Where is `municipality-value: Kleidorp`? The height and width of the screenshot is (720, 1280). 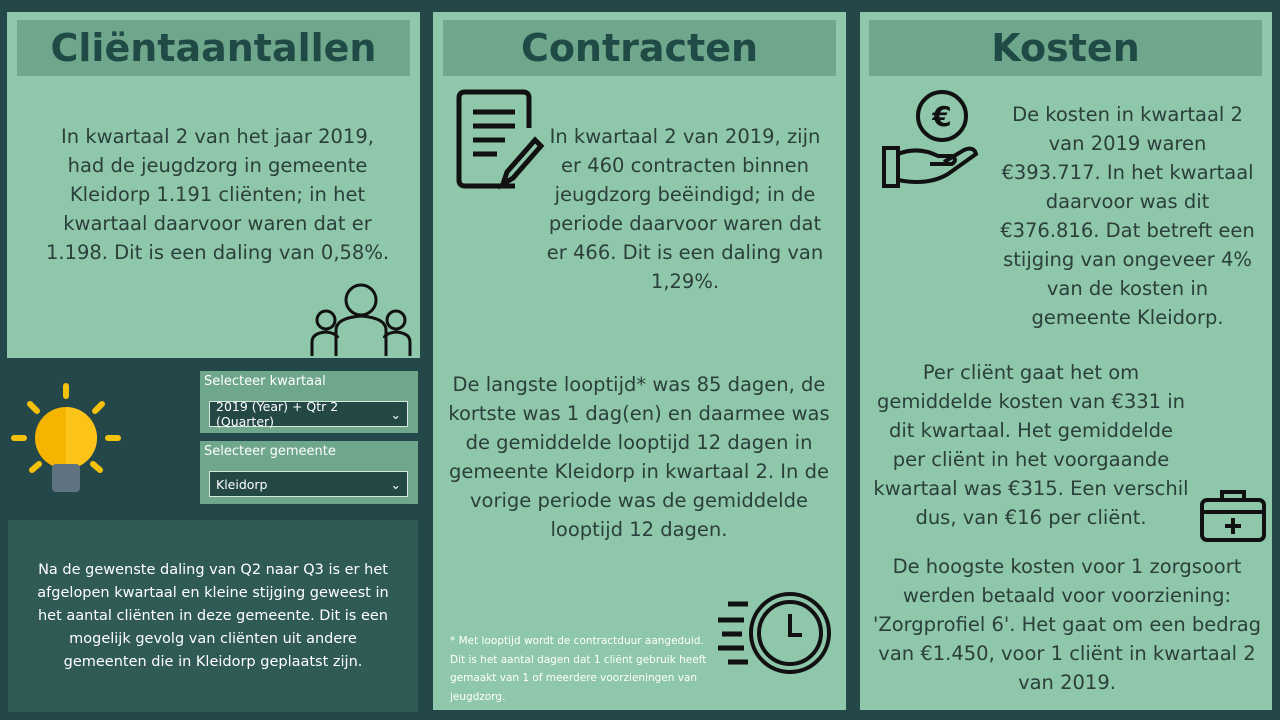 municipality-value: Kleidorp is located at coordinates (242, 484).